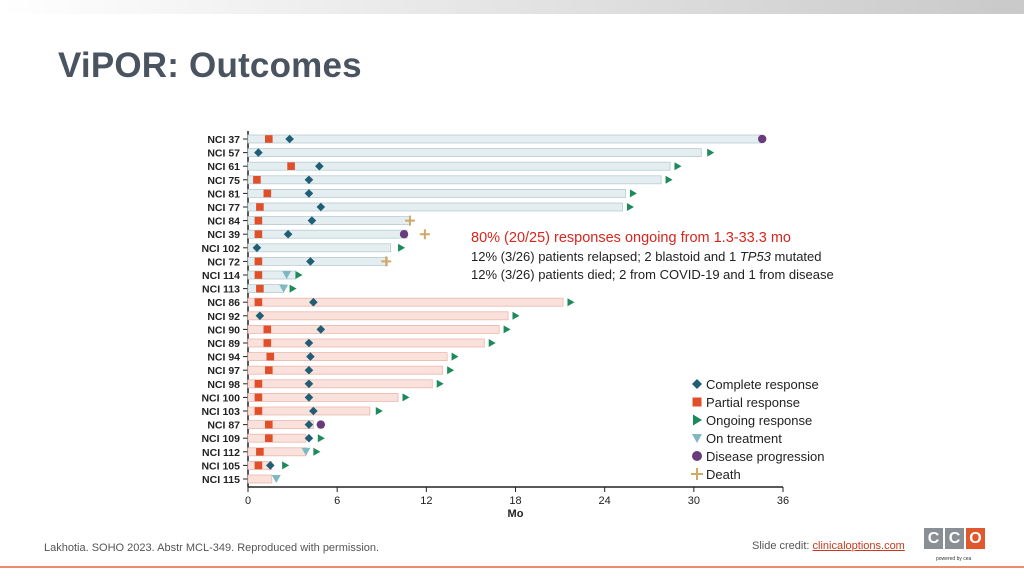  I want to click on credit-link: clinicaloptions.com, so click(858, 546).